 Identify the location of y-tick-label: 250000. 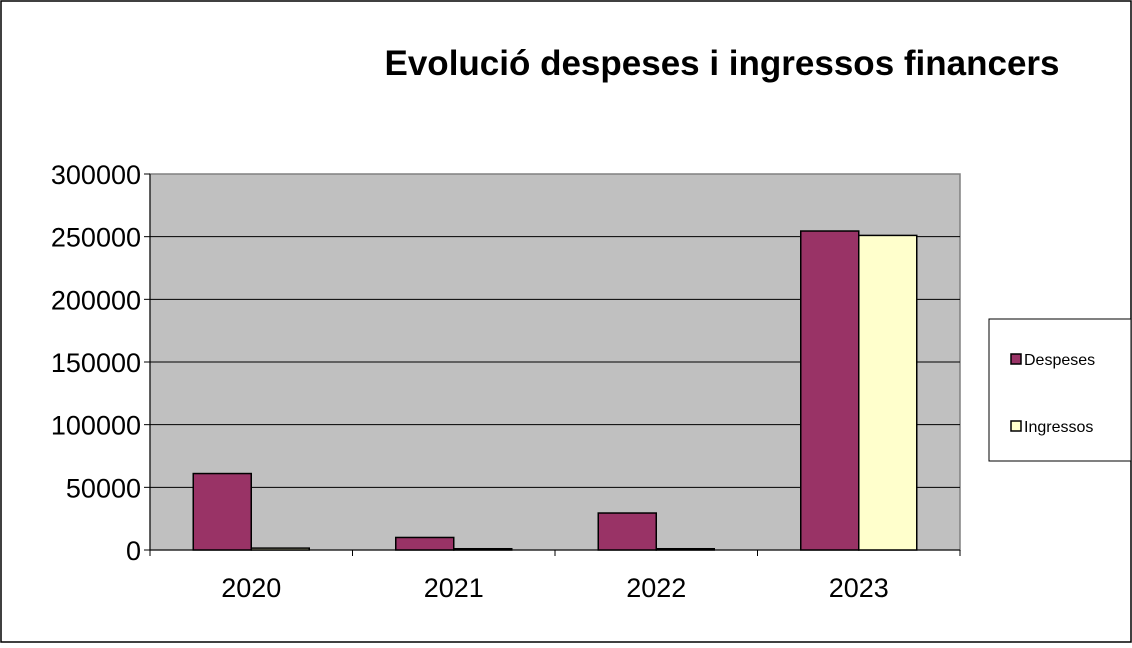
(96, 238).